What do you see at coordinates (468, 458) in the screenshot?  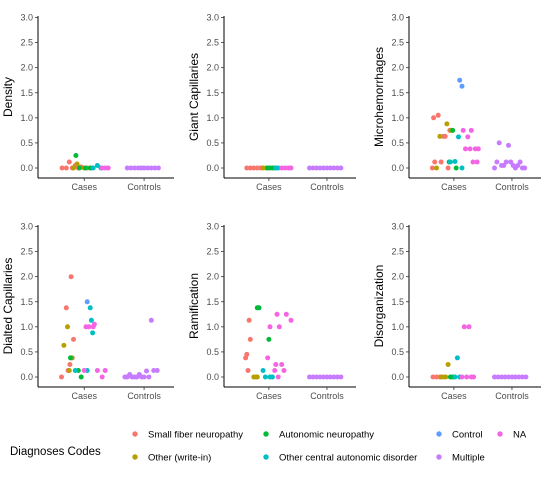 I see `legend-label-mult: Multiple` at bounding box center [468, 458].